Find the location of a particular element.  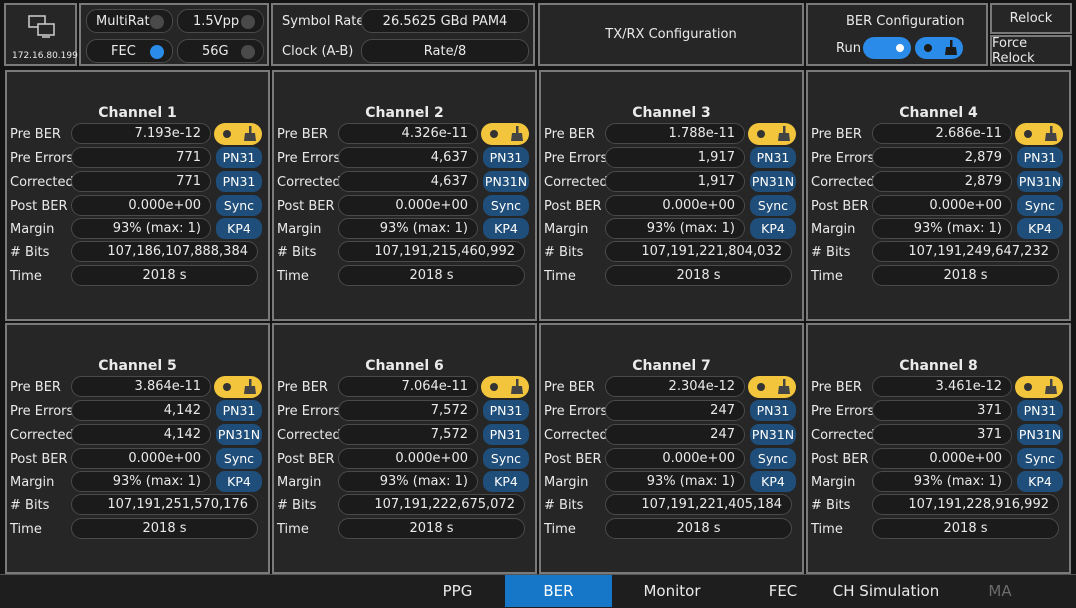

multirate-label: MultiRate is located at coordinates (127, 21).